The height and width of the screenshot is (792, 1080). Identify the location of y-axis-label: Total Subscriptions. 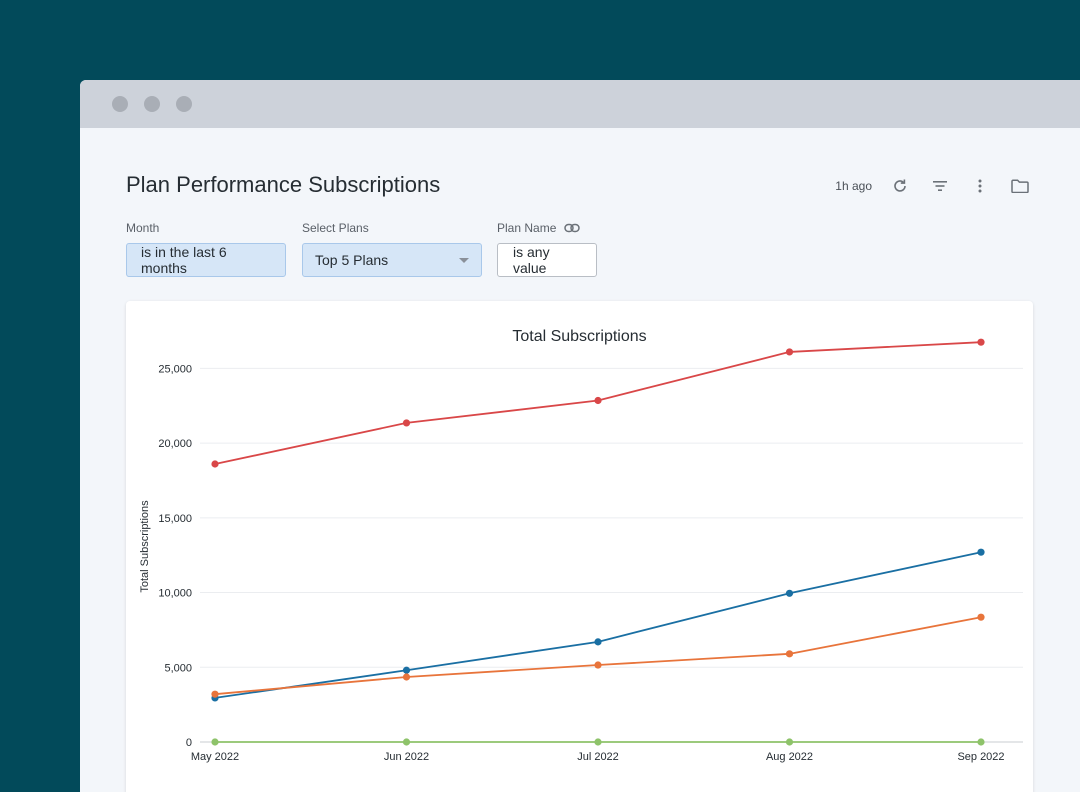
(145, 546).